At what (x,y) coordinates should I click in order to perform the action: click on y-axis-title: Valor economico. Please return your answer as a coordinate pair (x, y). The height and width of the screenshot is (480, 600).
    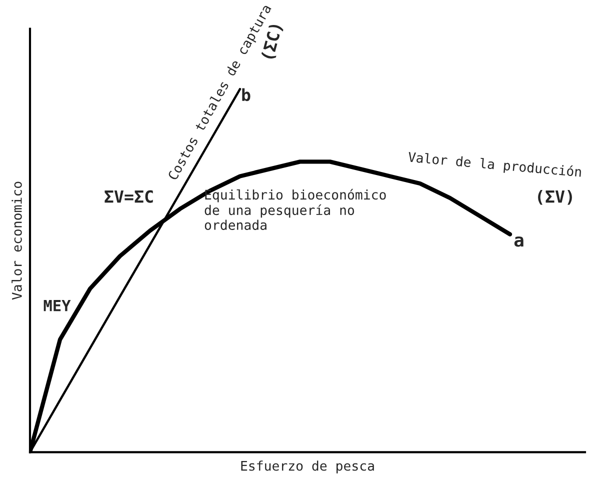
    Looking at the image, I should click on (17, 241).